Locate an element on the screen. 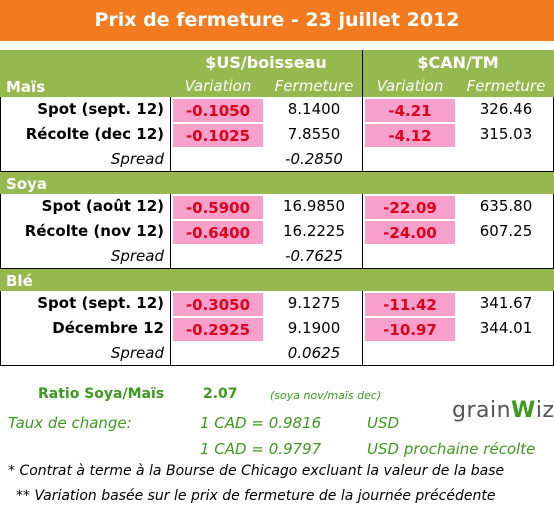 The image size is (554, 512). section-label: Maïs is located at coordinates (85, 86).